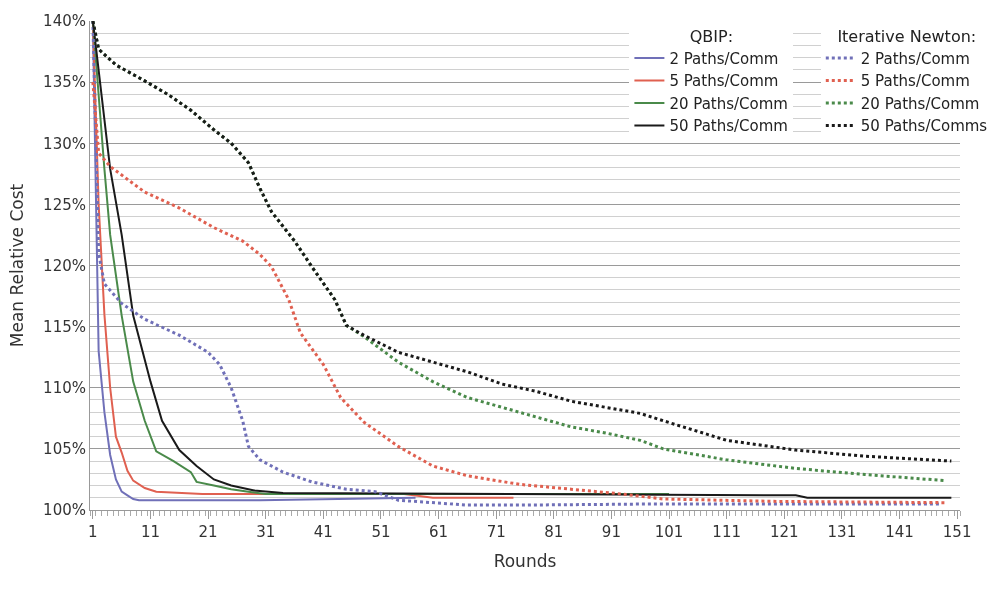 The height and width of the screenshot is (595, 1005). What do you see at coordinates (64, 21) in the screenshot?
I see `y-tick-label: 140%` at bounding box center [64, 21].